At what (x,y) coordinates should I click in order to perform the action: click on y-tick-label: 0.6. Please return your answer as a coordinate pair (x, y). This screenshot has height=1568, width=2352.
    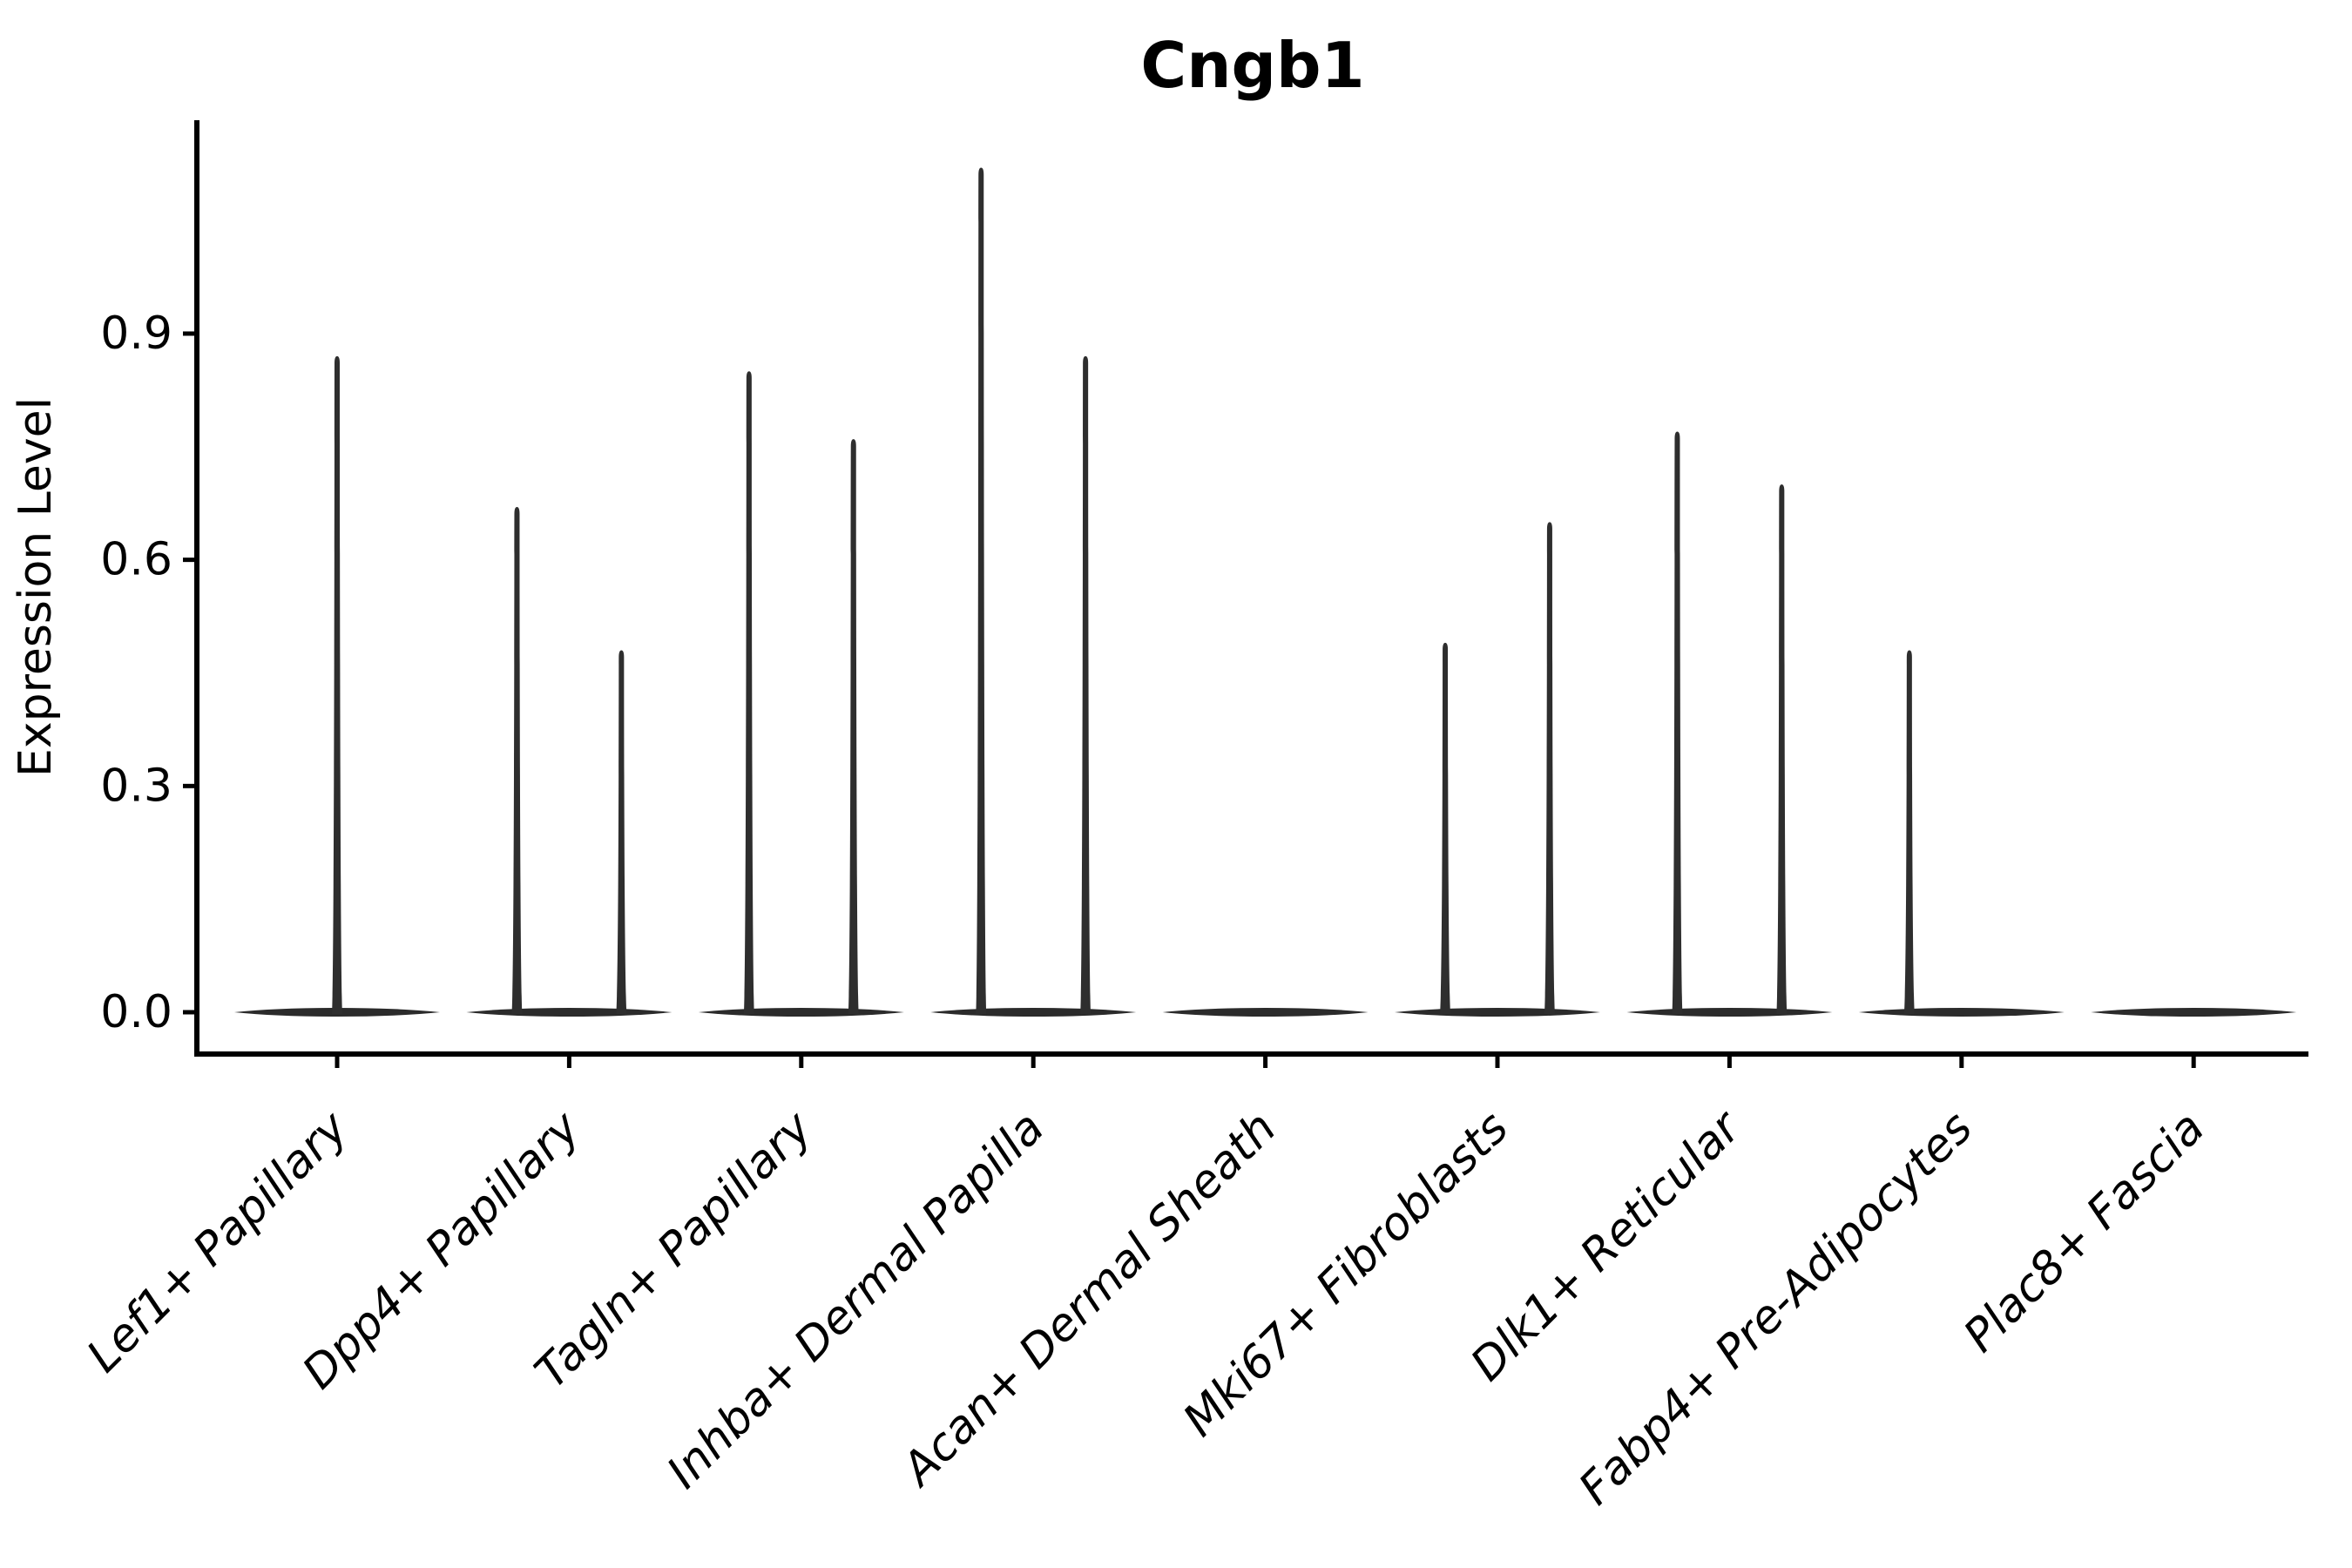
    Looking at the image, I should click on (136, 560).